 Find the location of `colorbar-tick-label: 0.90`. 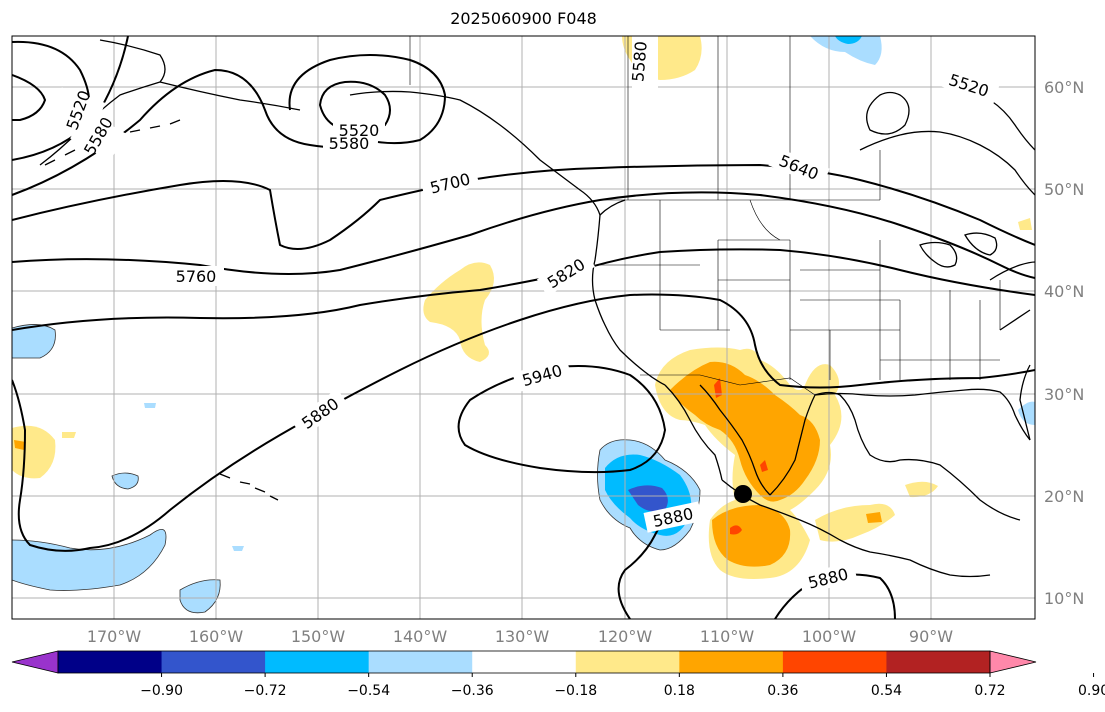

colorbar-tick-label: 0.90 is located at coordinates (1091, 691).